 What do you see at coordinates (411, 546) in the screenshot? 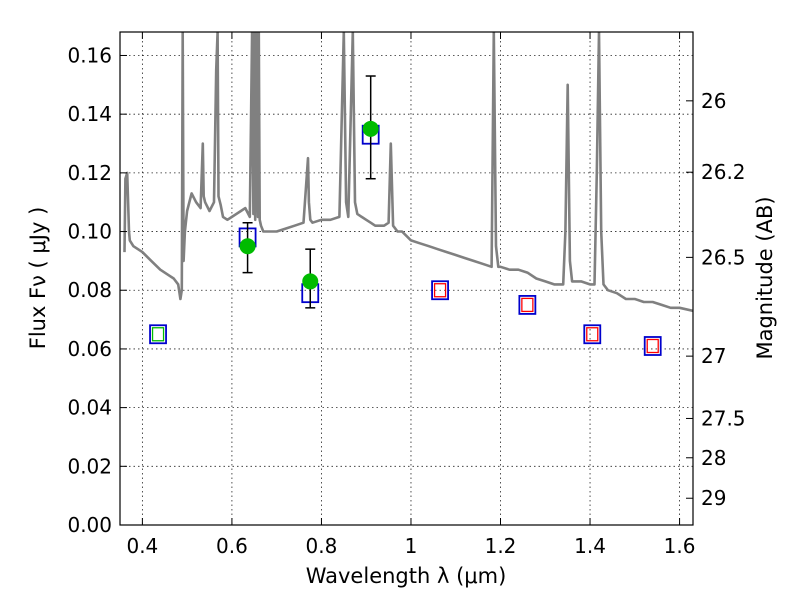
I see `x-tick-label: 1` at bounding box center [411, 546].